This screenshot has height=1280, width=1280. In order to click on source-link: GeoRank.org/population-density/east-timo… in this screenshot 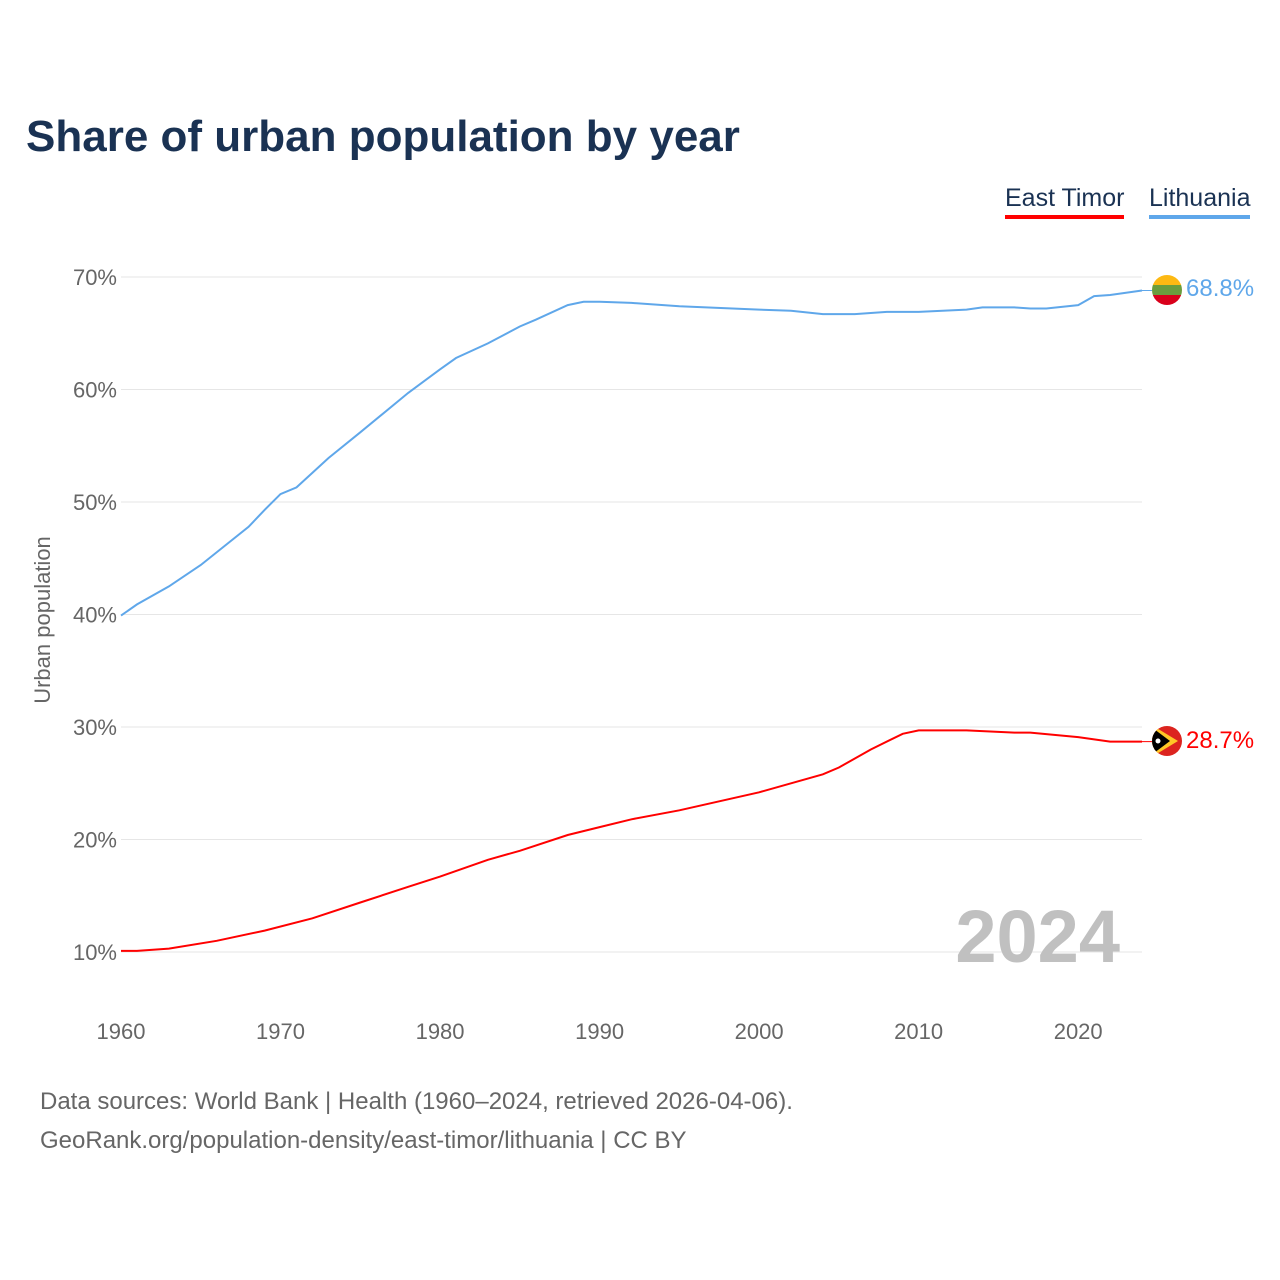, I will do `click(363, 1140)`.